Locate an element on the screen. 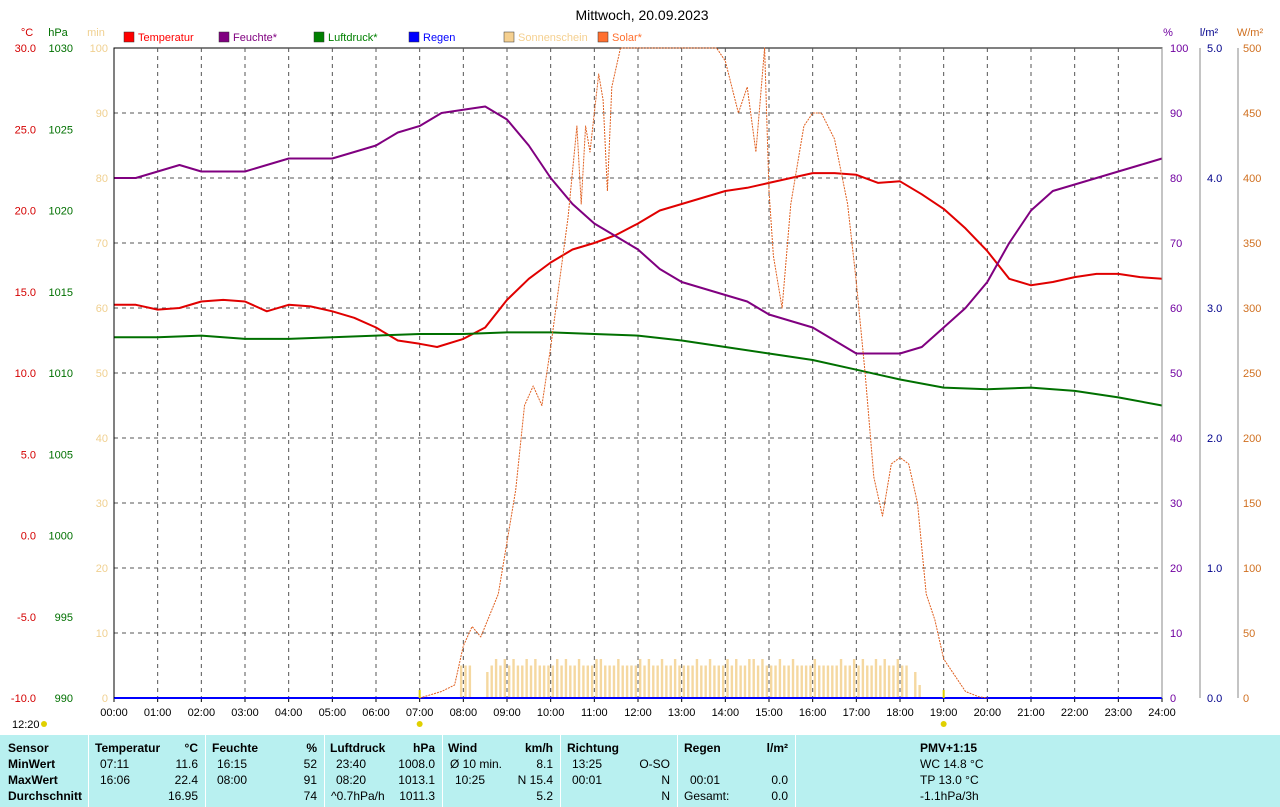  legend-label: Regen is located at coordinates (439, 38).